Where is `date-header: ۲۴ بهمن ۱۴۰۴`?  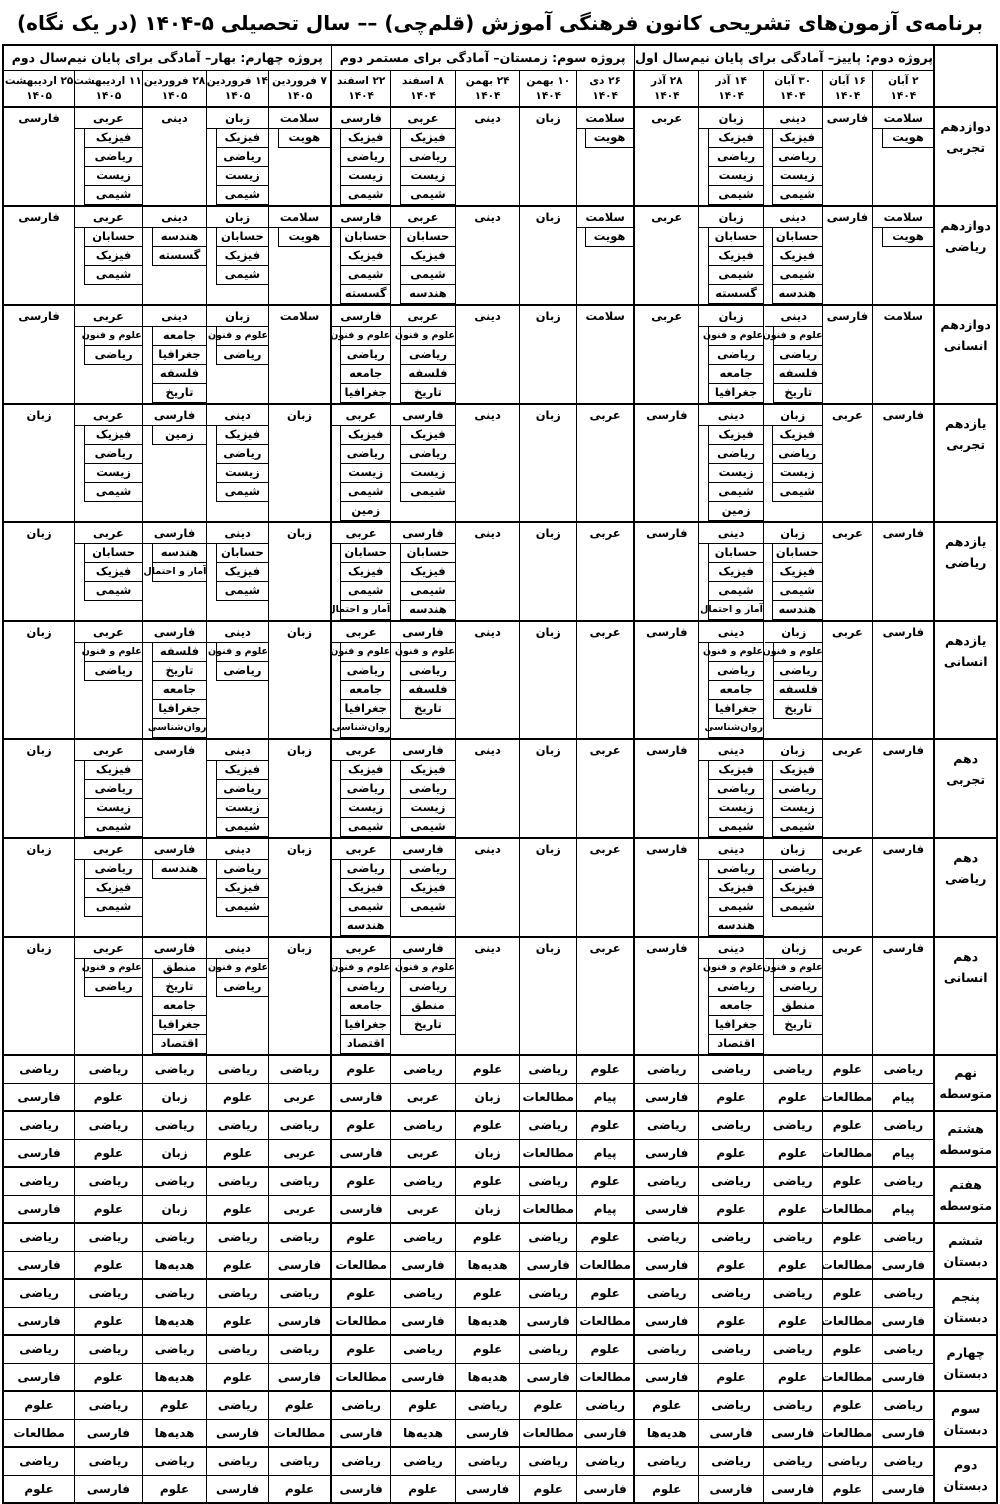 date-header: ۲۴ بهمن ۱۴۰۴ is located at coordinates (487, 88).